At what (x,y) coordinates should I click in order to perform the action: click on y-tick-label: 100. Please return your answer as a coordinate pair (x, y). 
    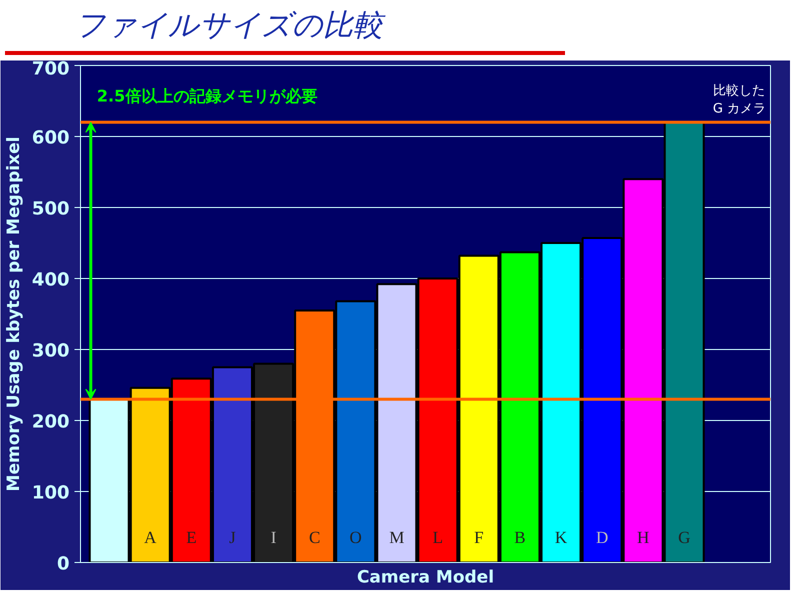
    Looking at the image, I should click on (51, 493).